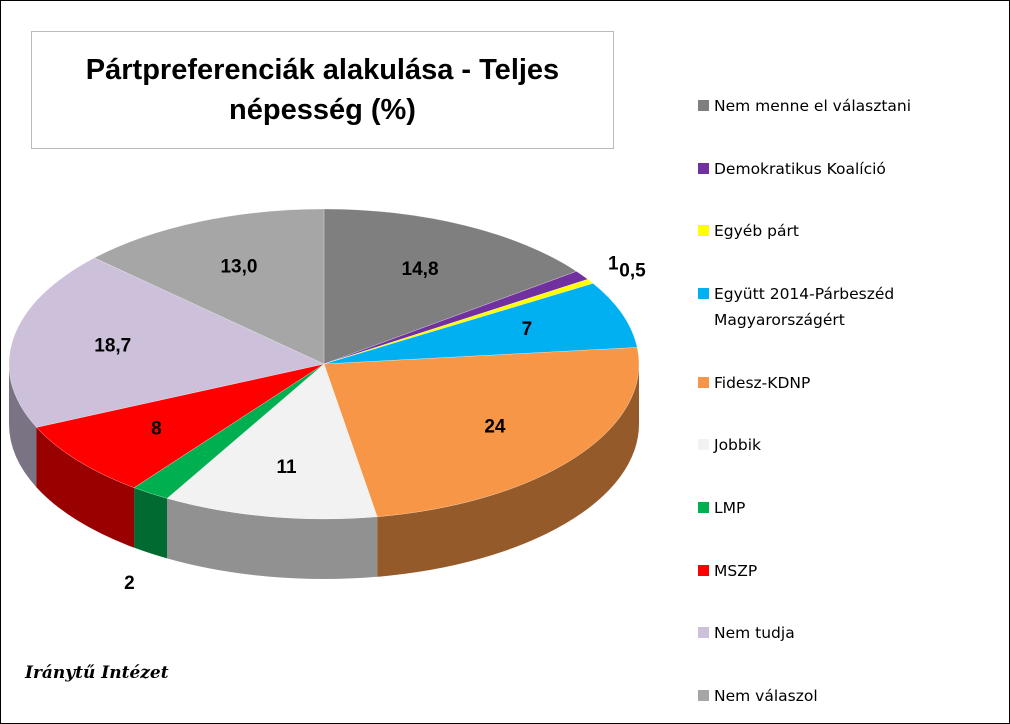 The height and width of the screenshot is (724, 1010). What do you see at coordinates (762, 382) in the screenshot?
I see `legend-label: Fidesz-KDNP` at bounding box center [762, 382].